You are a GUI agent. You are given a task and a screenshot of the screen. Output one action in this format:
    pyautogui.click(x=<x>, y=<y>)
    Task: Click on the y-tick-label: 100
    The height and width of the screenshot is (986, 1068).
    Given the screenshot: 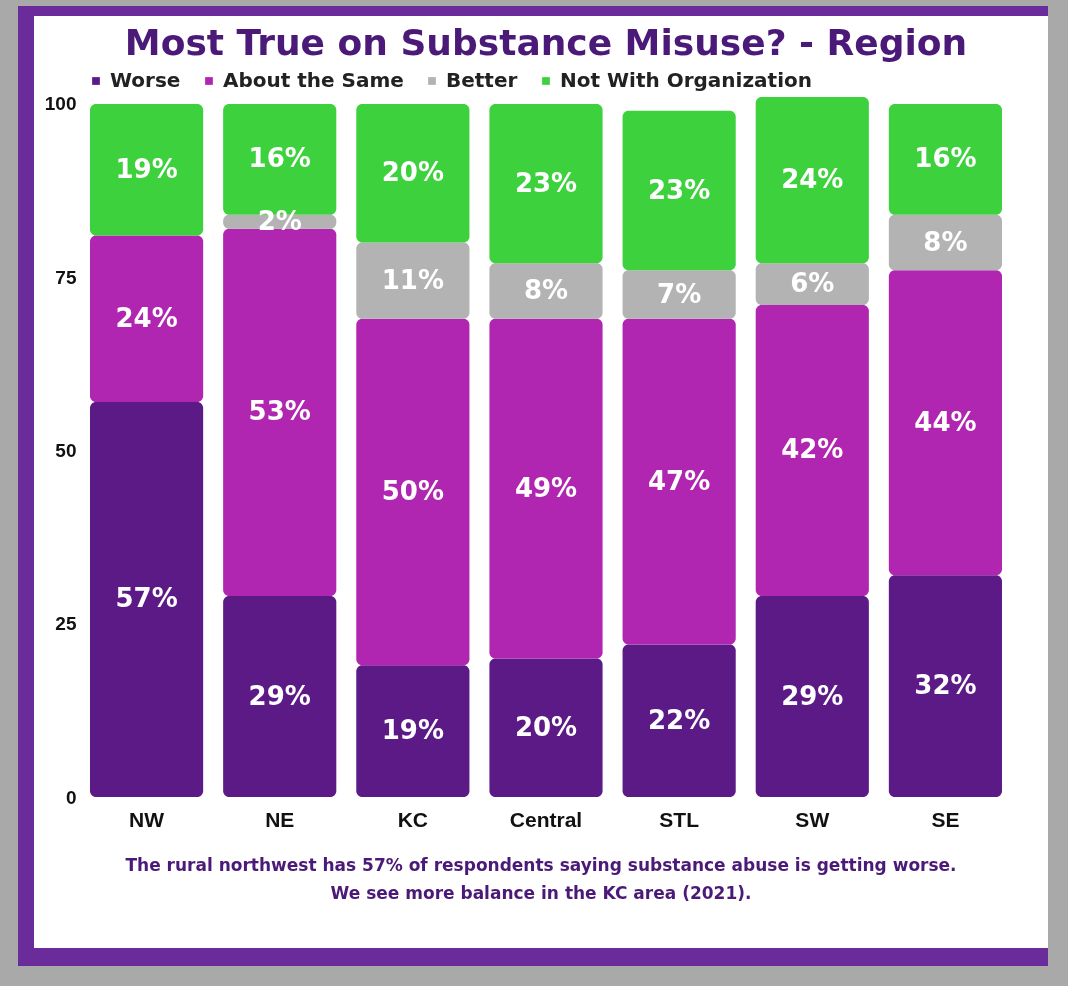 What is the action you would take?
    pyautogui.click(x=60, y=104)
    